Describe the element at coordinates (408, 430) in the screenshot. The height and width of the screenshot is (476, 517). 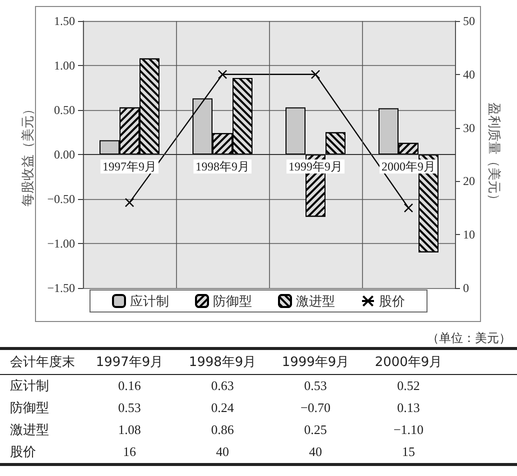
I see `data-label: −1.10` at that location.